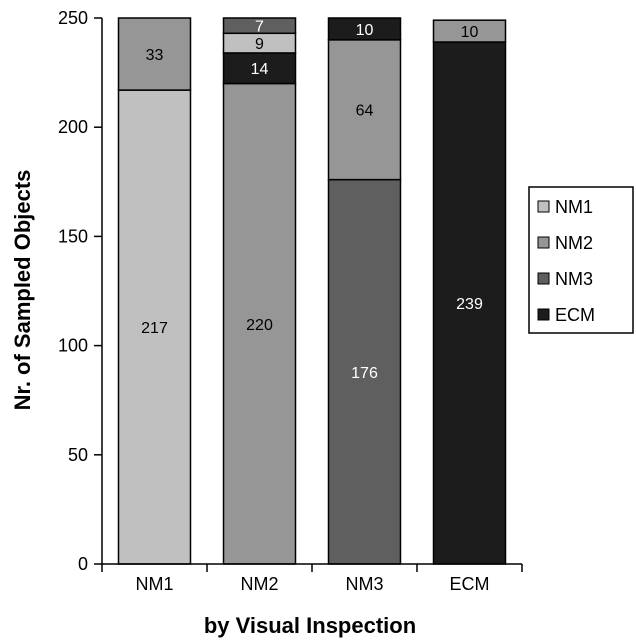 This screenshot has width=636, height=640. What do you see at coordinates (574, 243) in the screenshot?
I see `legend-label-nm2: NM2` at bounding box center [574, 243].